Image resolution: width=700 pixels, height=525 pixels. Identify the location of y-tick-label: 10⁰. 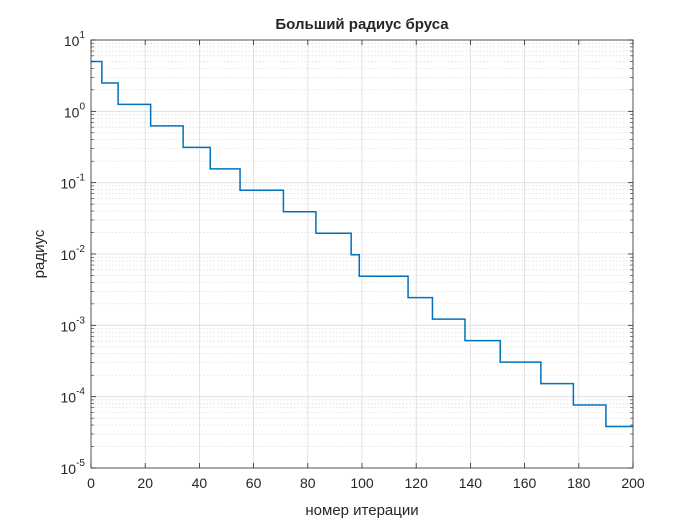
(75, 110).